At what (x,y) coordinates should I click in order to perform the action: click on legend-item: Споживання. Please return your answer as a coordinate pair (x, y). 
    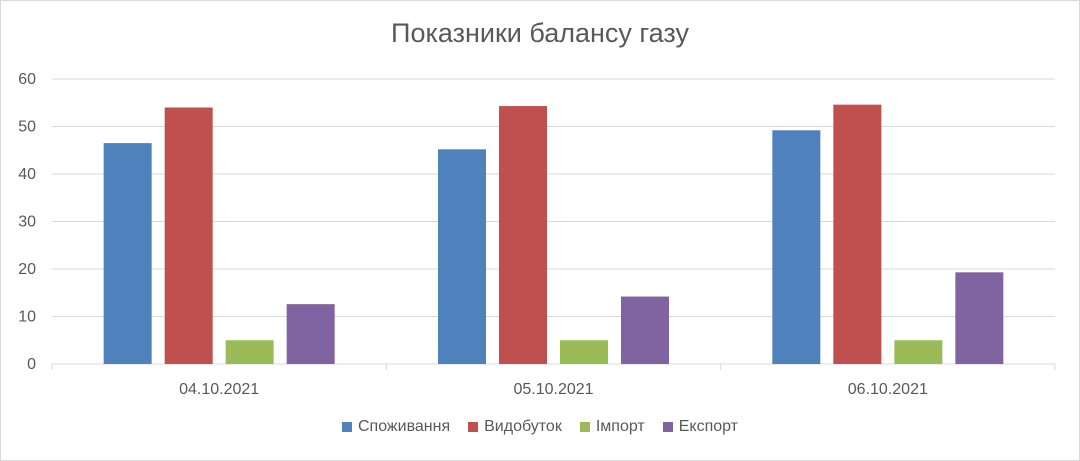
    Looking at the image, I should click on (396, 427).